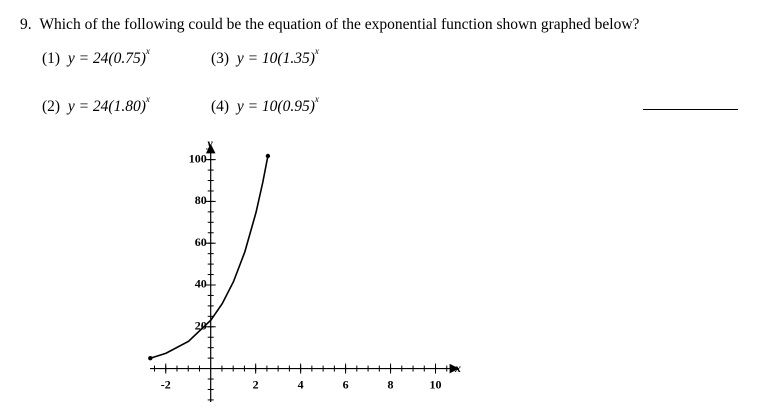  I want to click on equation: y = 24(0.75), so click(106, 58).